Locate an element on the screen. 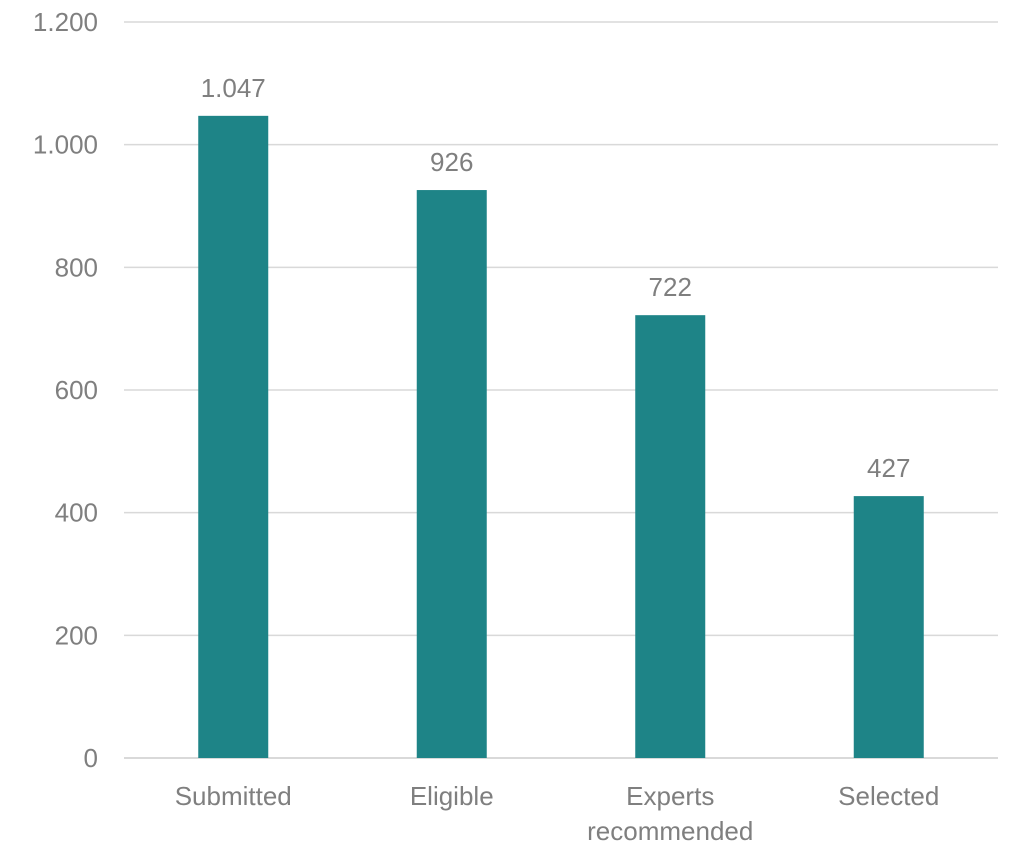  category-label: Experts recommended is located at coordinates (670, 813).